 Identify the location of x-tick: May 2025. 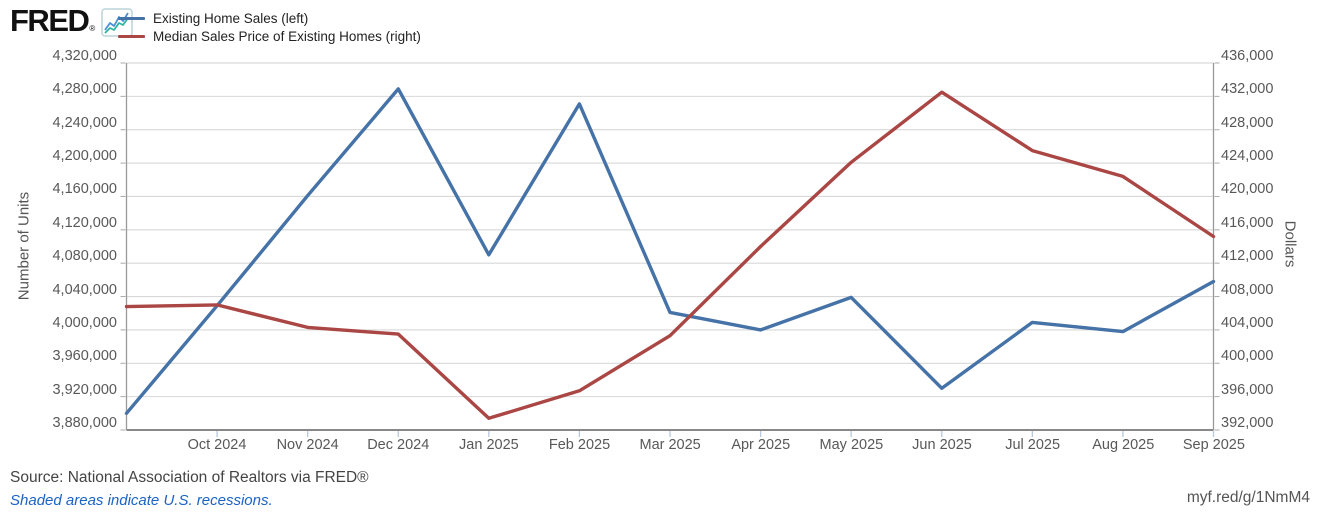
(851, 445).